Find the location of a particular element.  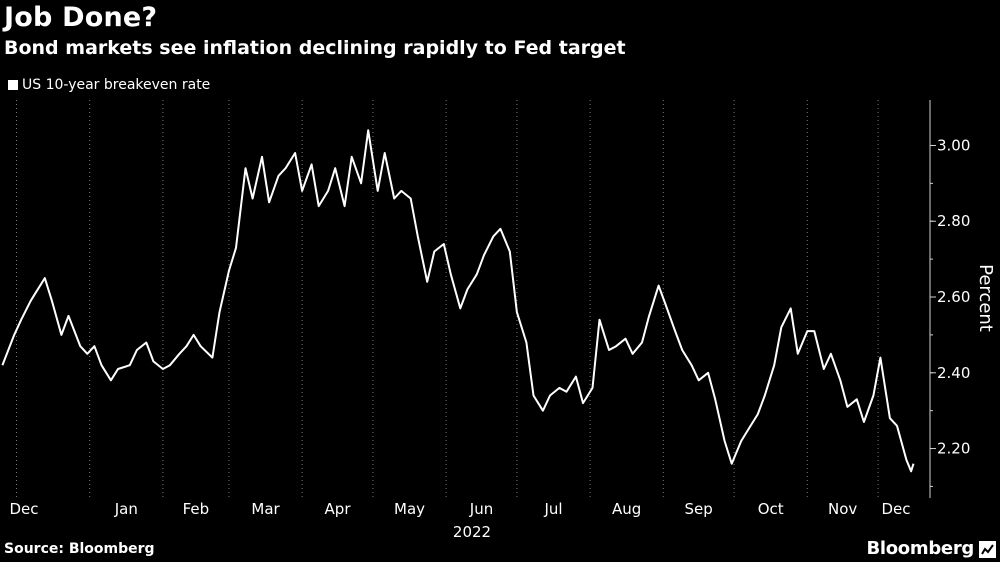

x-tick-label: Sep is located at coordinates (699, 509).